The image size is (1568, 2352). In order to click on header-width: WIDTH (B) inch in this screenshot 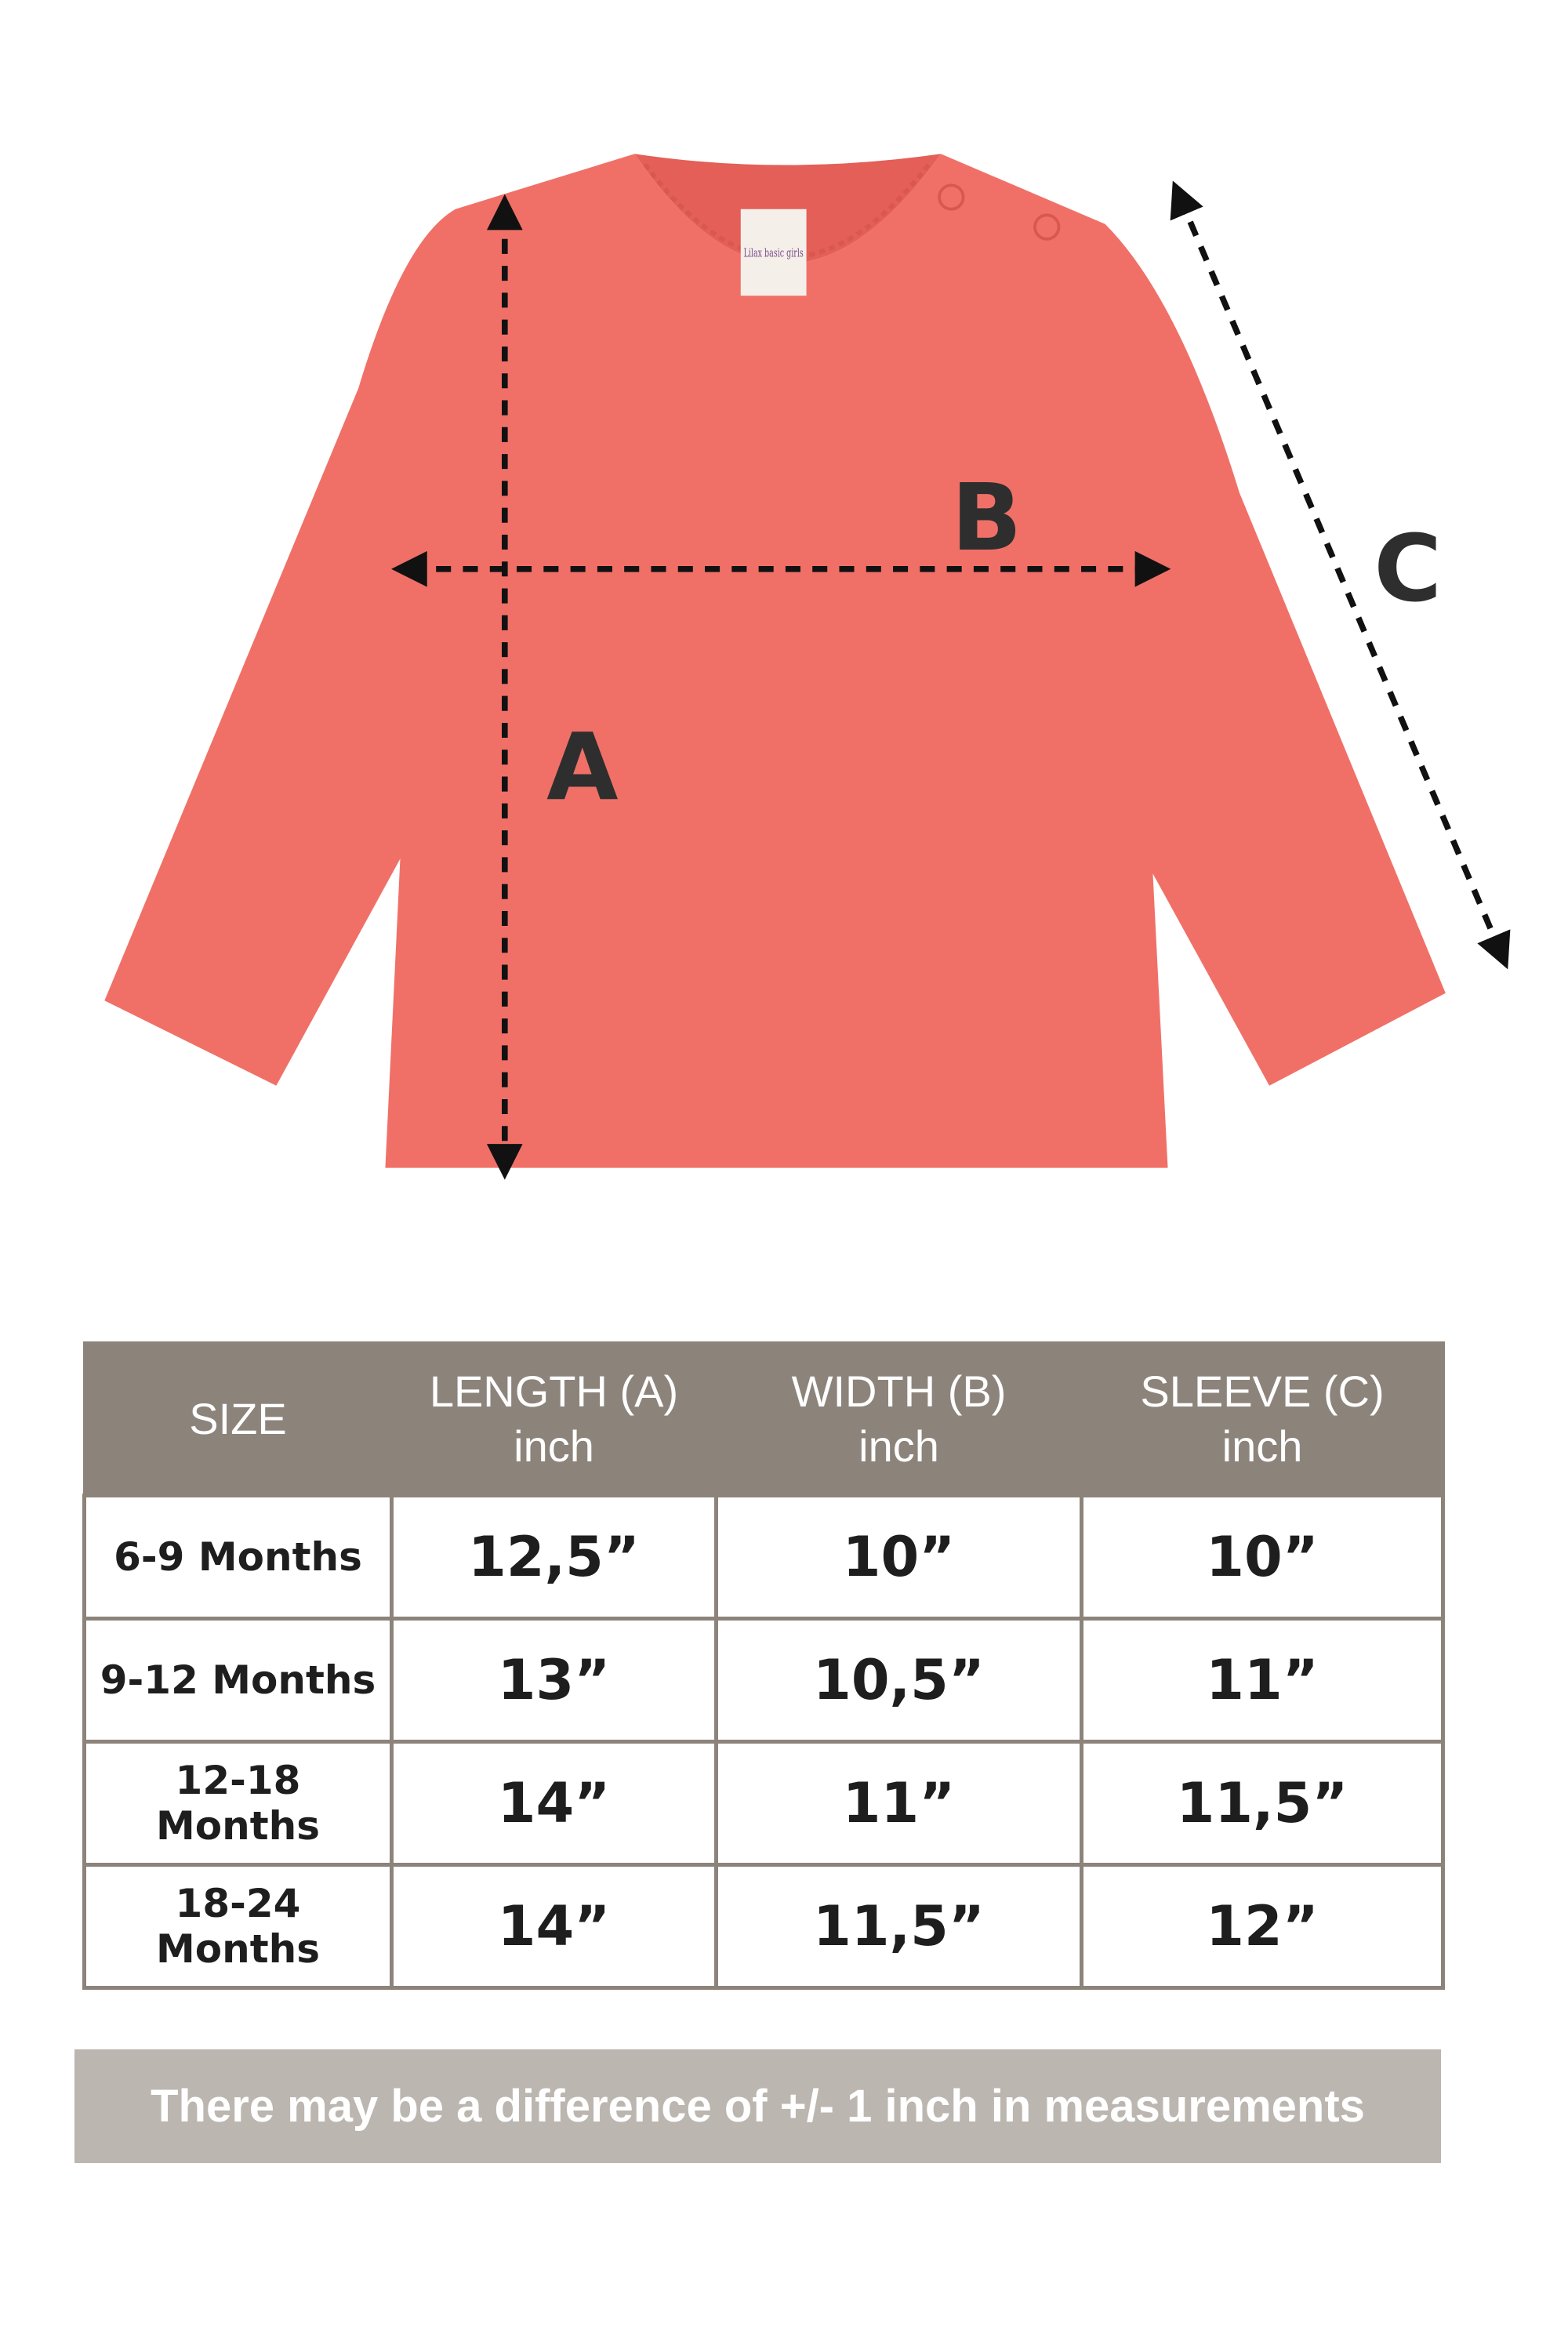, I will do `click(899, 1419)`.